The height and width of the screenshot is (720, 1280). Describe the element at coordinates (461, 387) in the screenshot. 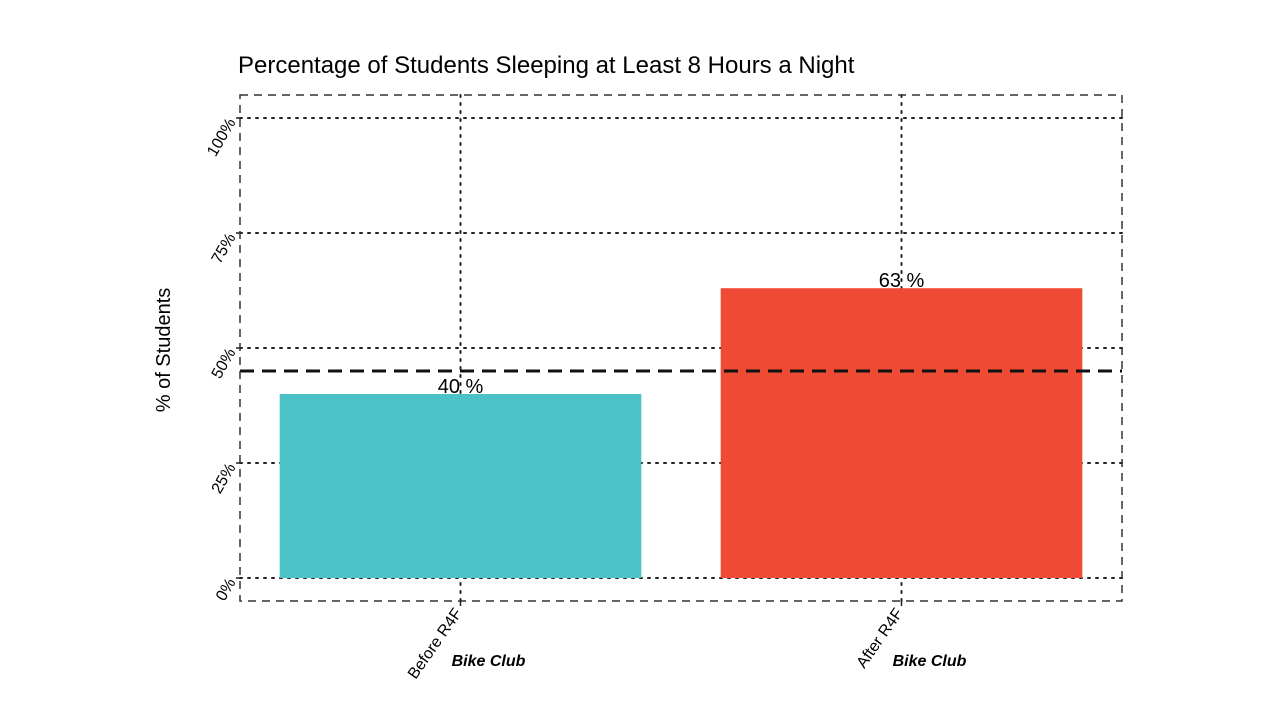

I see `data-label: 40 %` at that location.